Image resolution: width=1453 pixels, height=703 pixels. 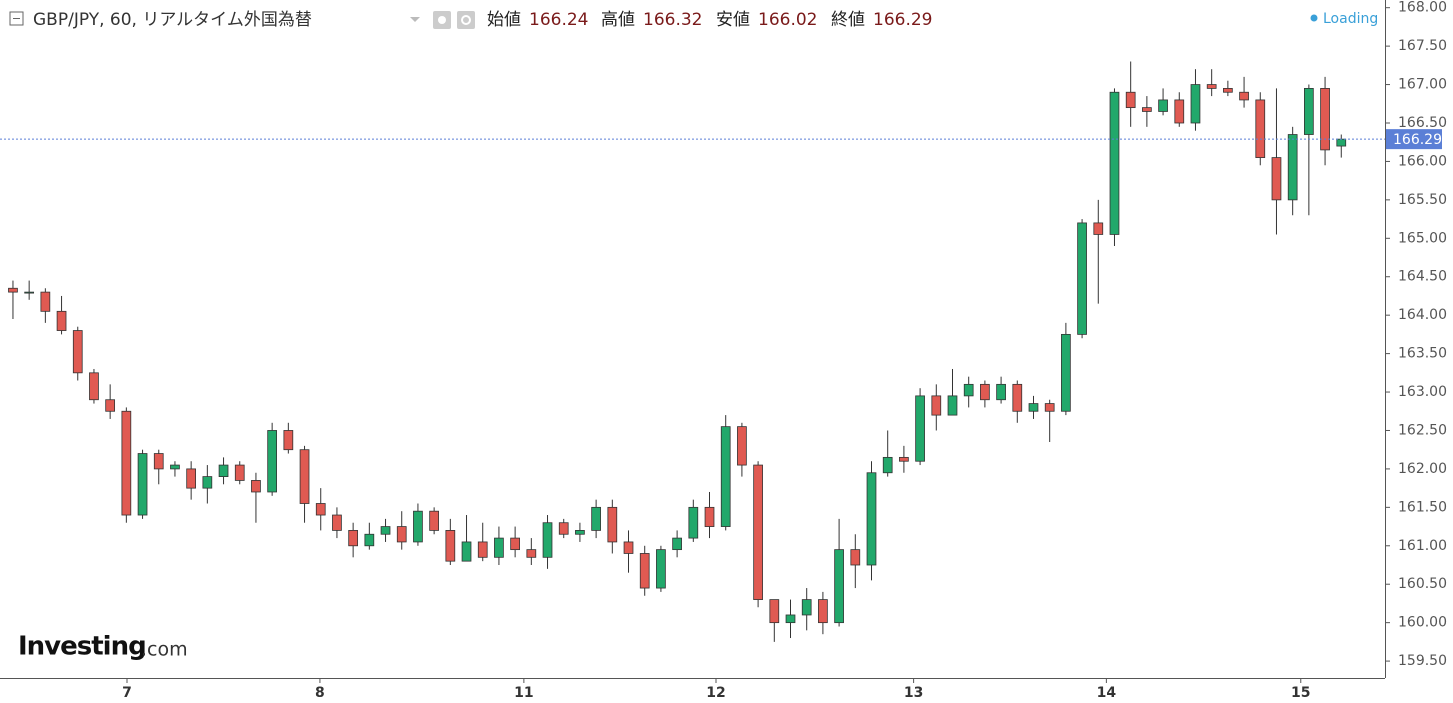 What do you see at coordinates (1314, 18) in the screenshot?
I see `loading-dot` at bounding box center [1314, 18].